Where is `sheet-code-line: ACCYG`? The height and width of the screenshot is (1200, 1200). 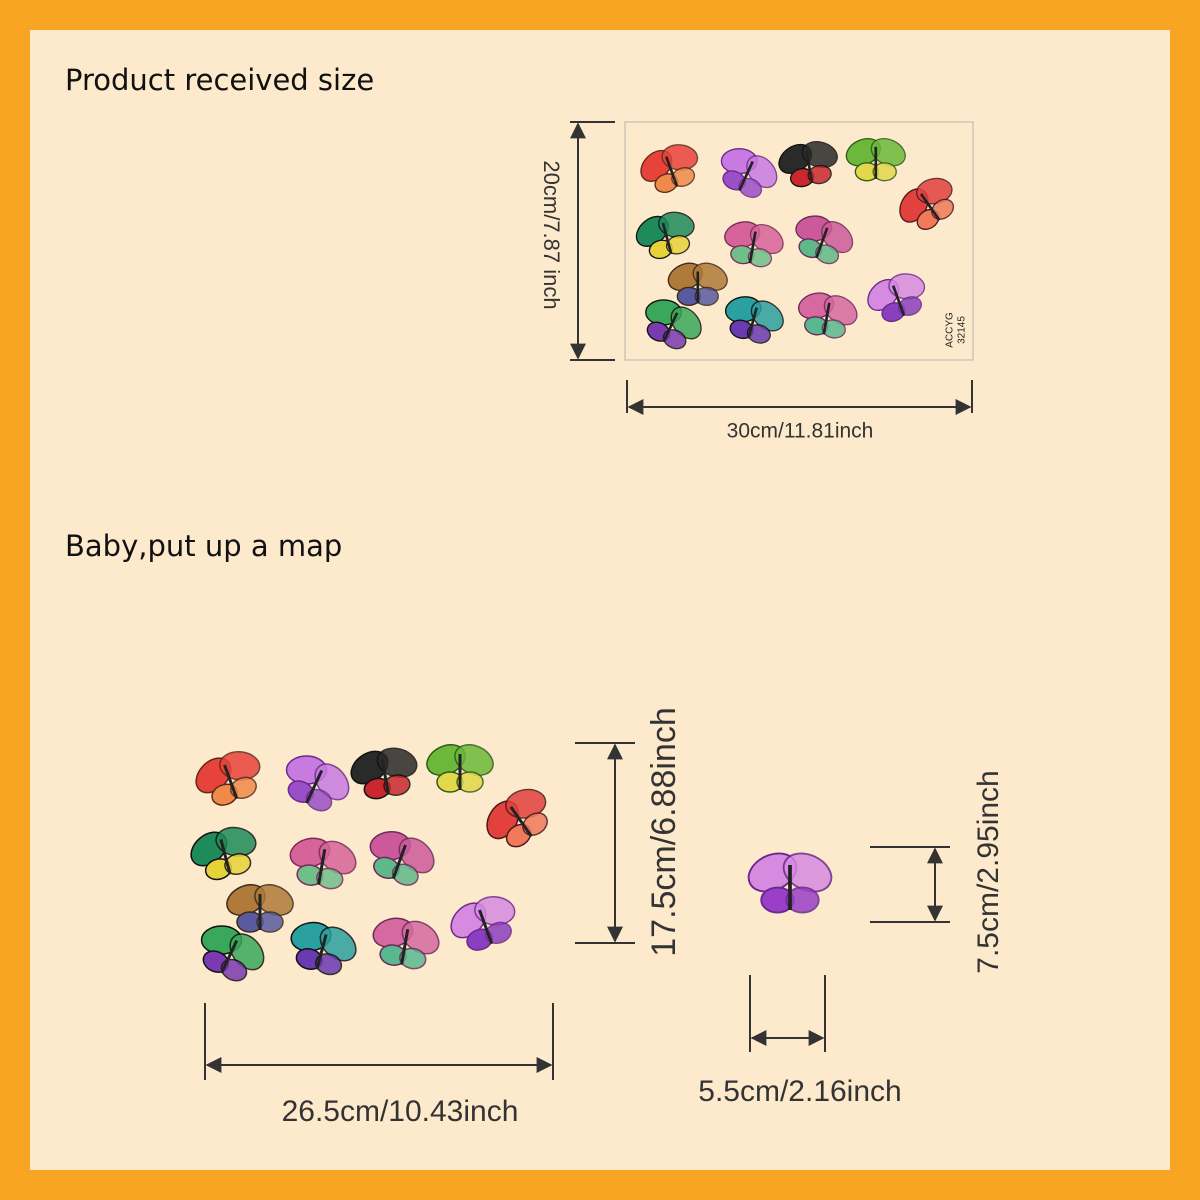
sheet-code-line: ACCYG is located at coordinates (950, 330).